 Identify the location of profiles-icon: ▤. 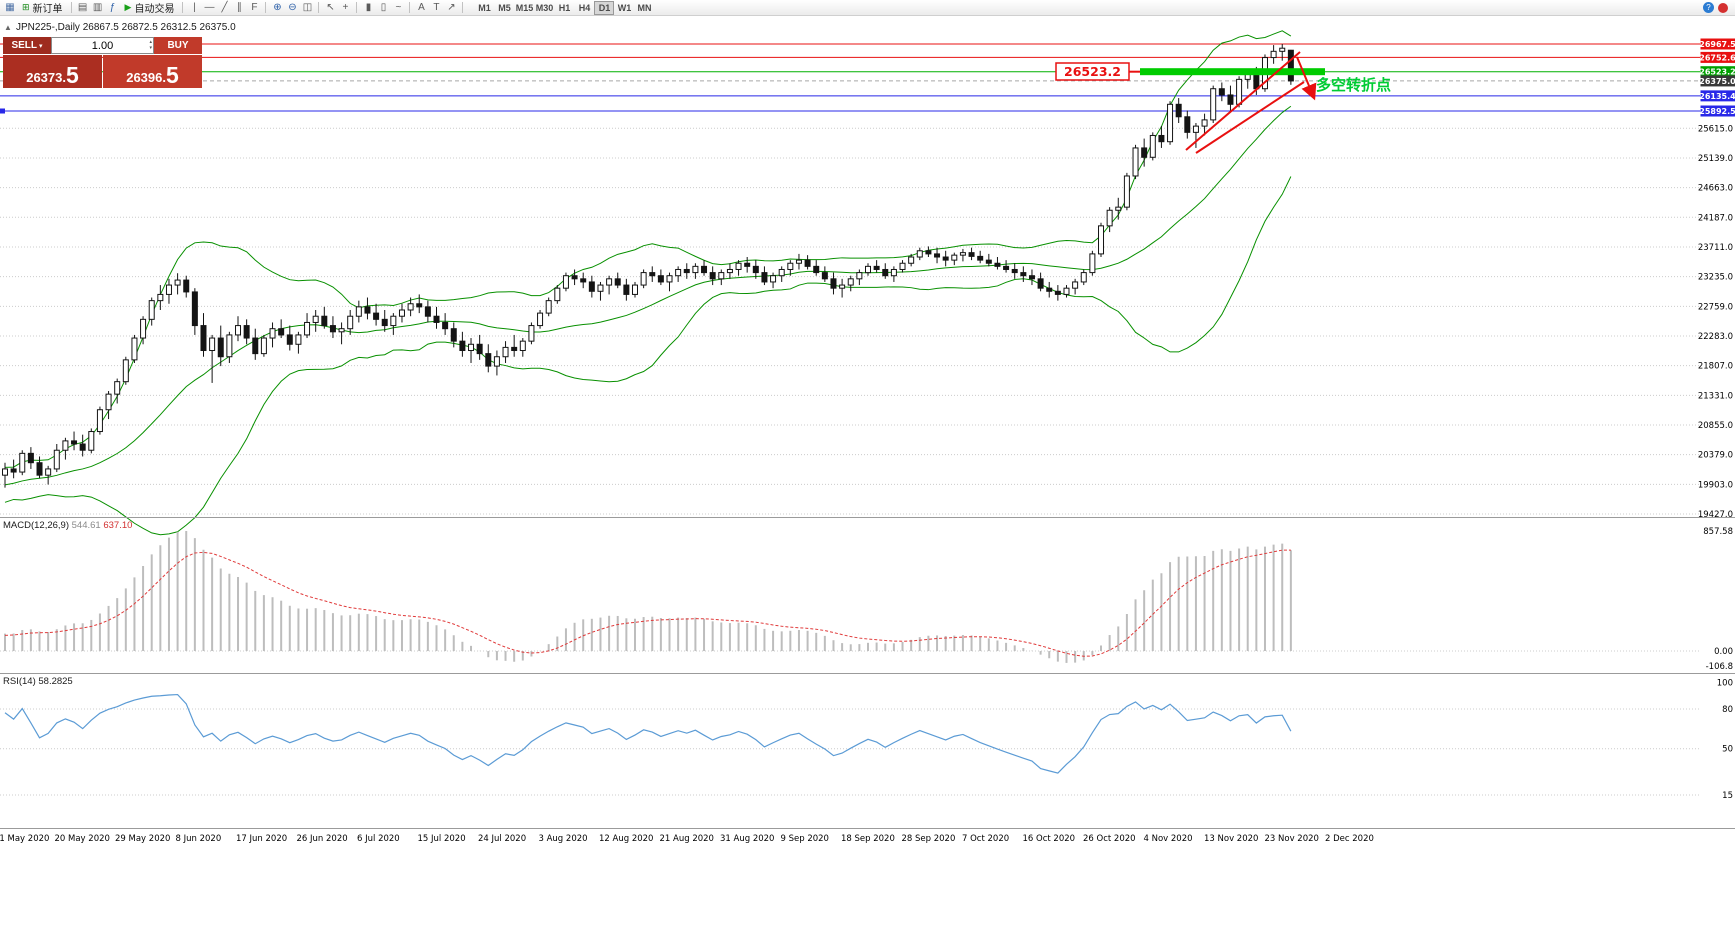
(82, 7).